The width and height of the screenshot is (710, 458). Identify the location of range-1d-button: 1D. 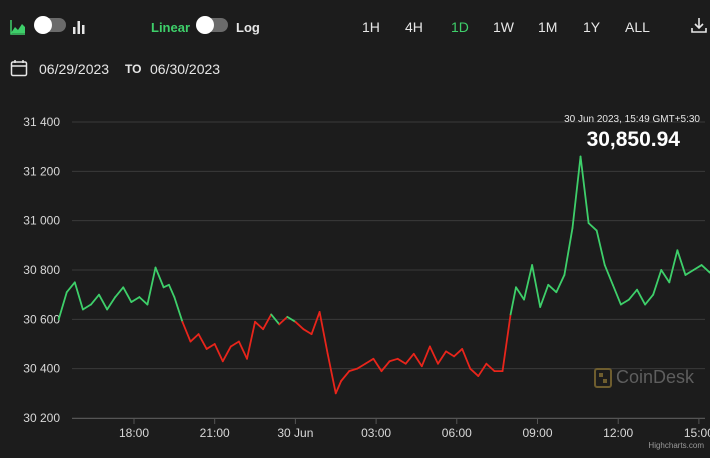
(460, 27).